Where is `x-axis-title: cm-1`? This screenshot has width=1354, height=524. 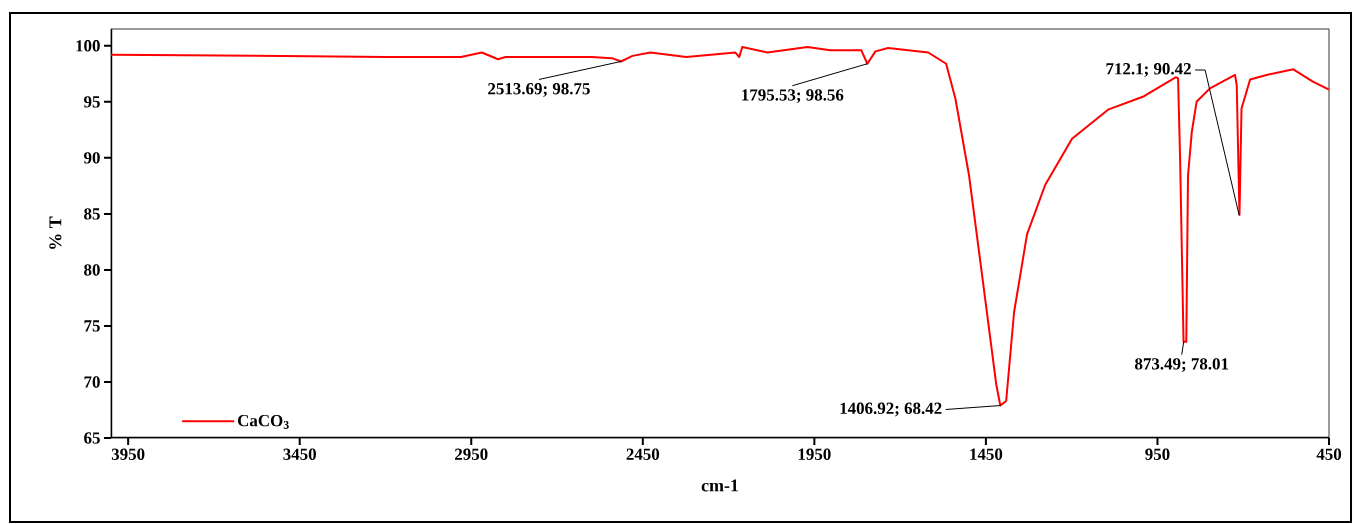
x-axis-title: cm-1 is located at coordinates (719, 485).